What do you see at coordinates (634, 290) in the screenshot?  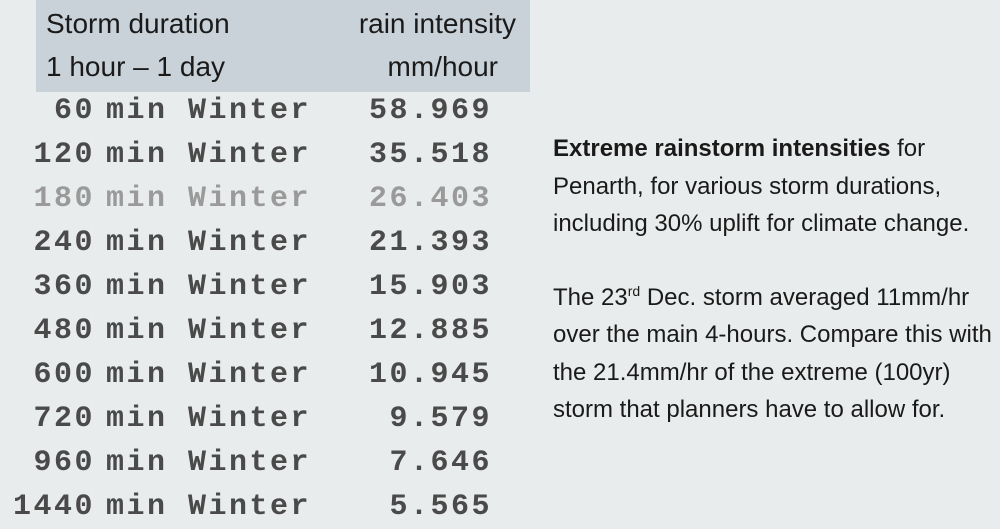 I see `superscript: rd` at bounding box center [634, 290].